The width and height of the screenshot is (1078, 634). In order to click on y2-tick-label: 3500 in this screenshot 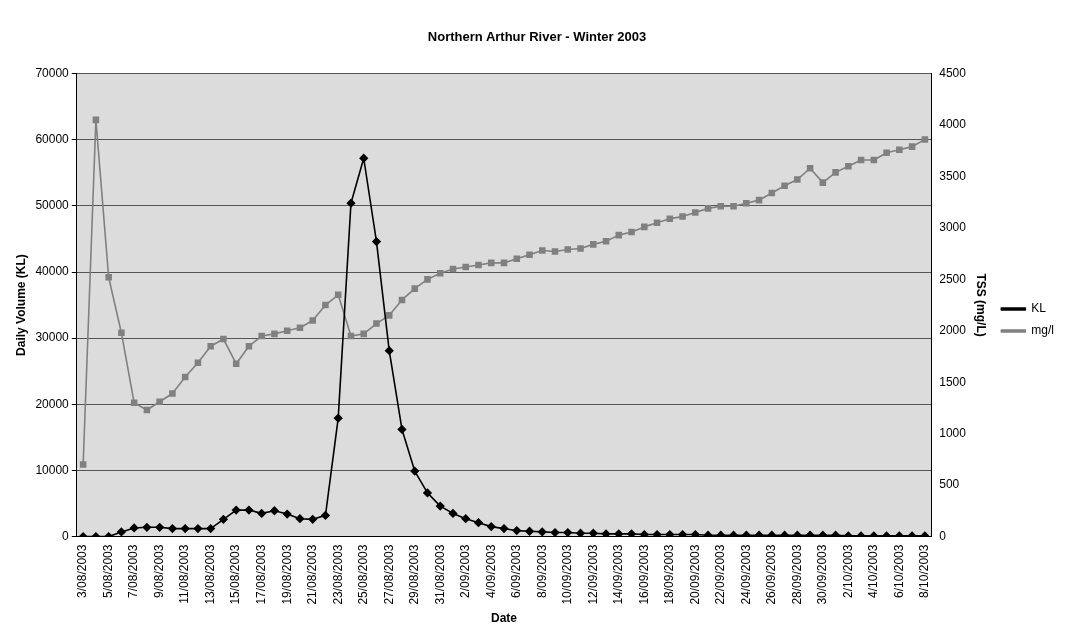, I will do `click(953, 175)`.